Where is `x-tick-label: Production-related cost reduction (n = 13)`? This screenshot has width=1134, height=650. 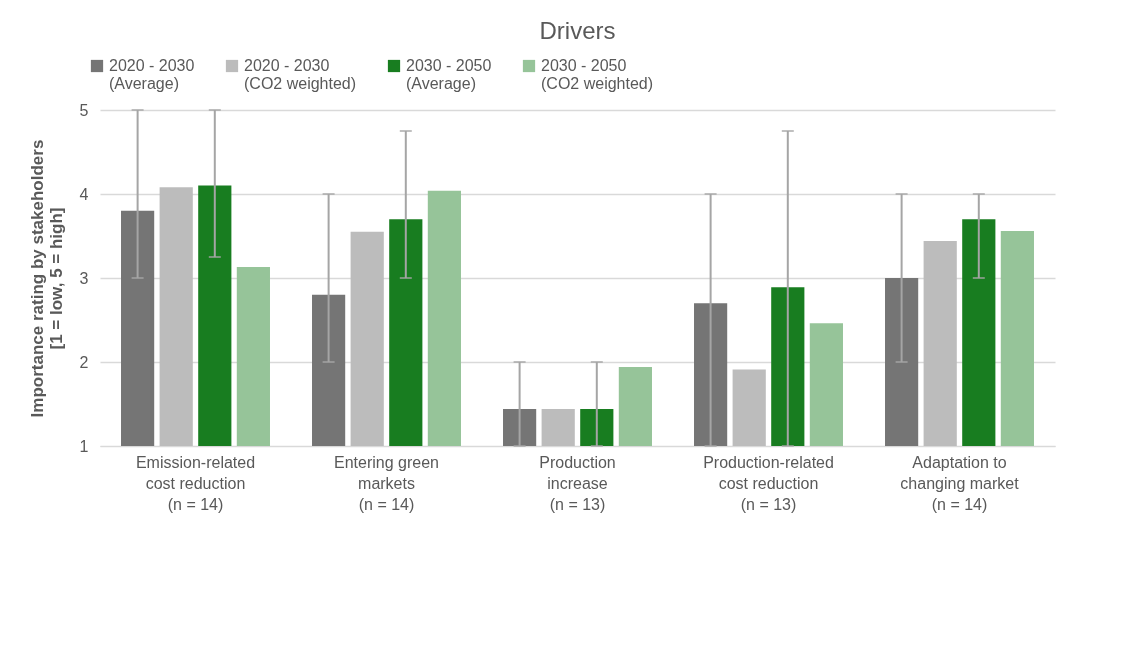
x-tick-label: Production-related cost reduction (n = 13) is located at coordinates (768, 483).